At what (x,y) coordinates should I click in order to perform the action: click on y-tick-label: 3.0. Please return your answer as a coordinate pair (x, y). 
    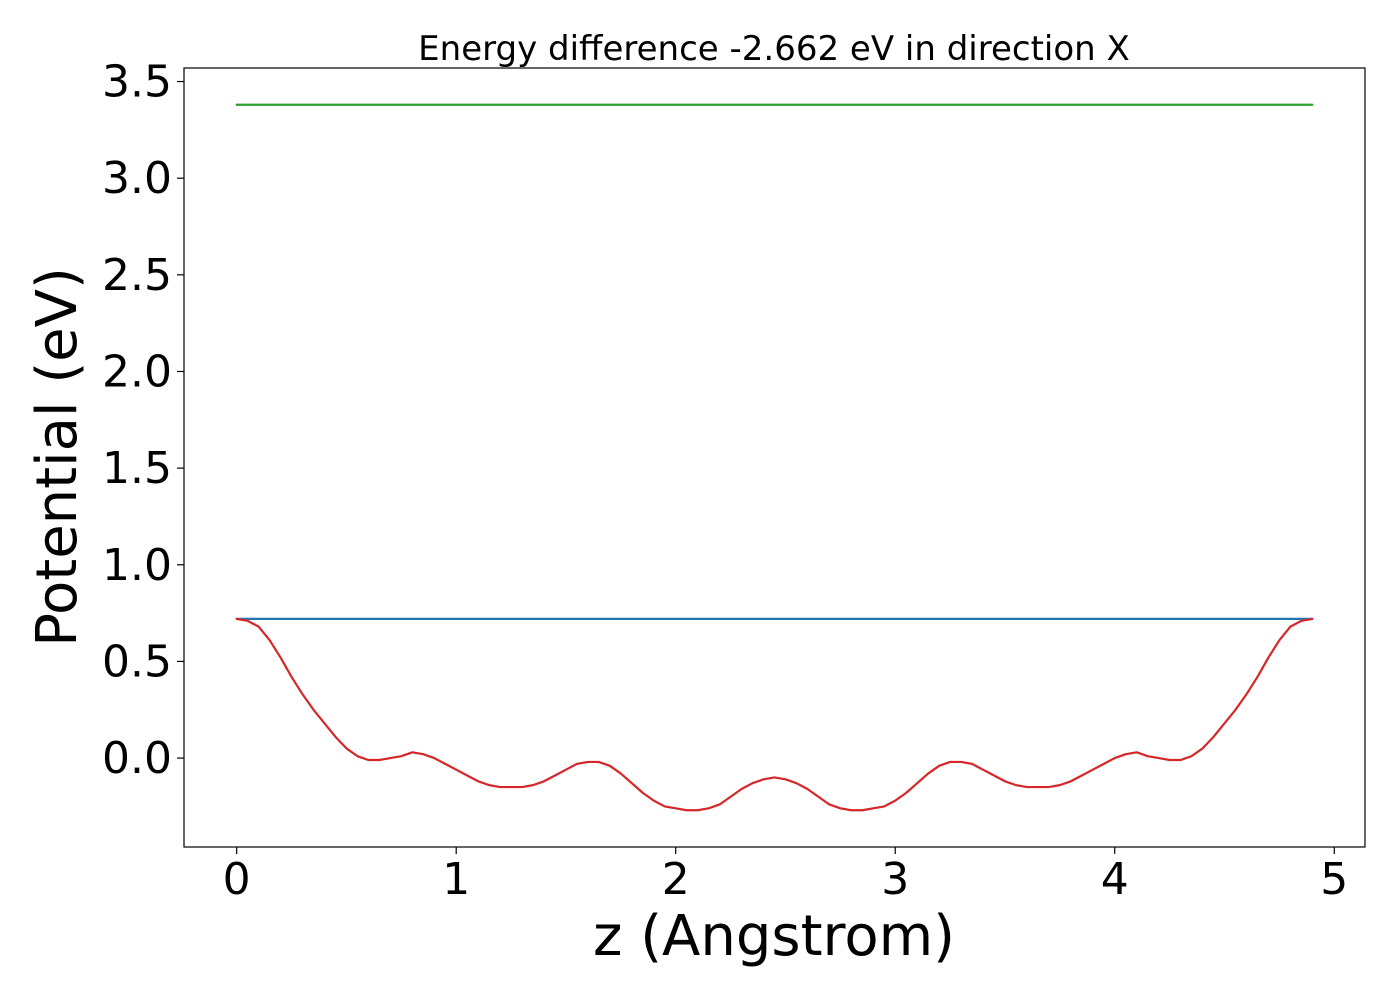
    Looking at the image, I should click on (137, 178).